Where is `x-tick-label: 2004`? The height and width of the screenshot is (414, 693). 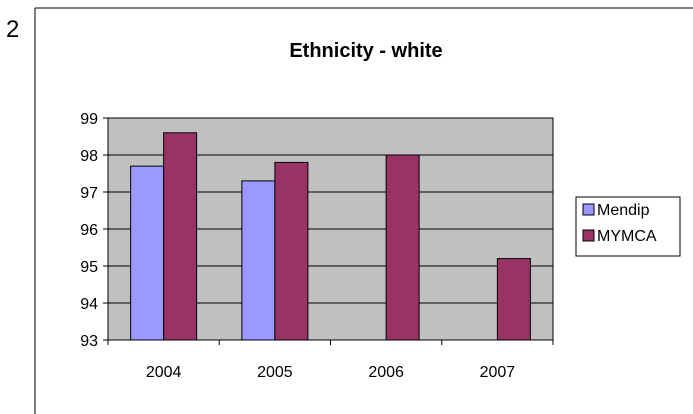
x-tick-label: 2004 is located at coordinates (164, 372).